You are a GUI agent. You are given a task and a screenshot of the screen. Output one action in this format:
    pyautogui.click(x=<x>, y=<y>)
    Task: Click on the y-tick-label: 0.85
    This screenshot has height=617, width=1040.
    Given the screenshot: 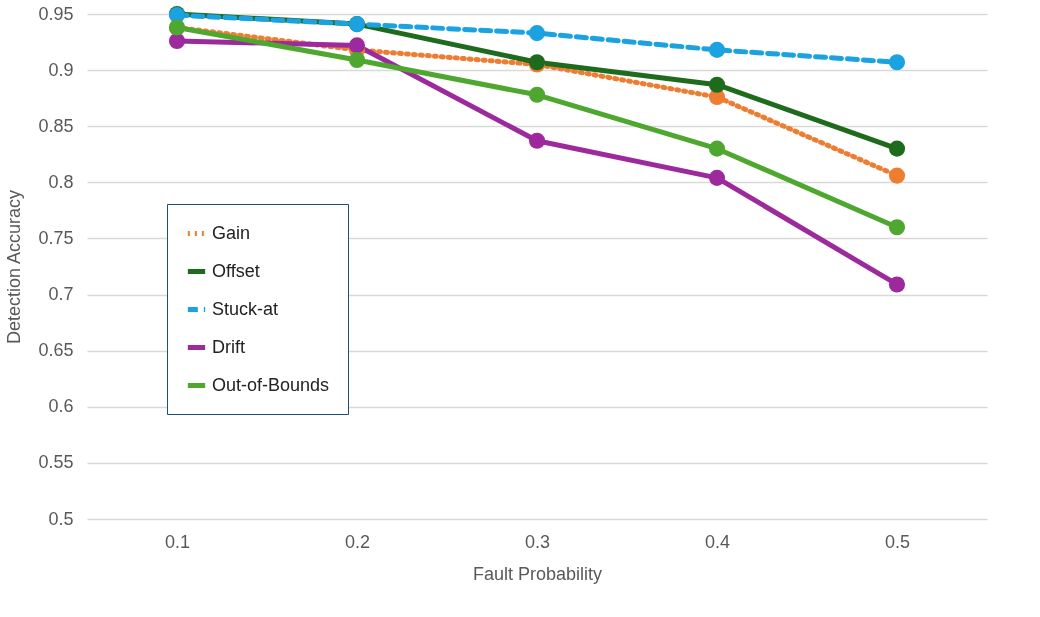 What is the action you would take?
    pyautogui.click(x=56, y=125)
    